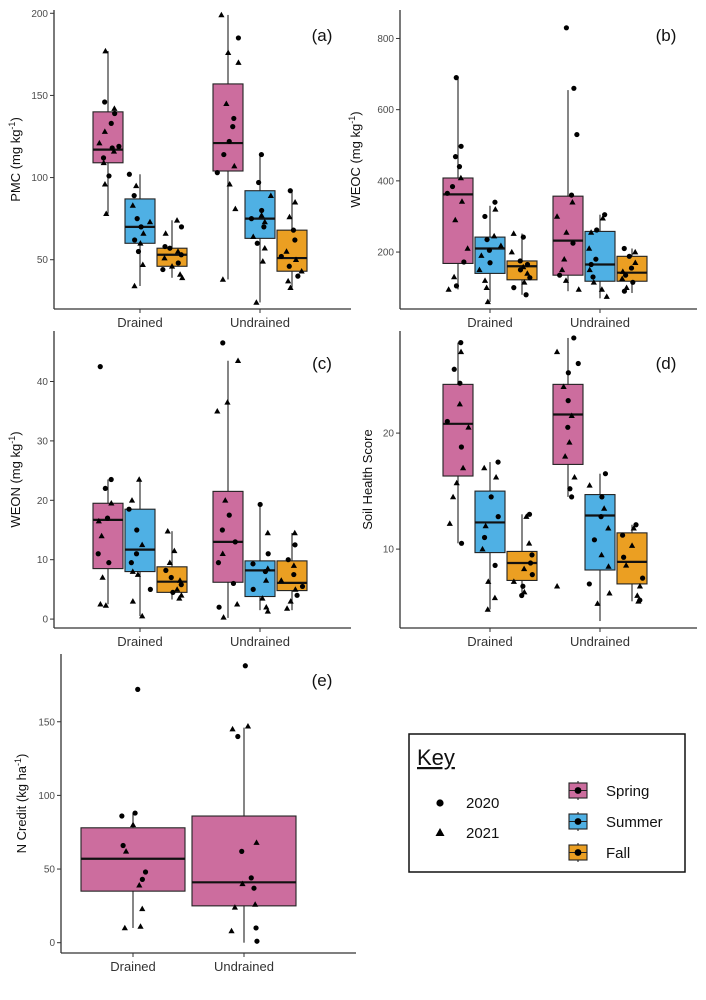 The width and height of the screenshot is (706, 1000). What do you see at coordinates (618, 853) in the screenshot?
I see `legend-label-fall: Fall` at bounding box center [618, 853].